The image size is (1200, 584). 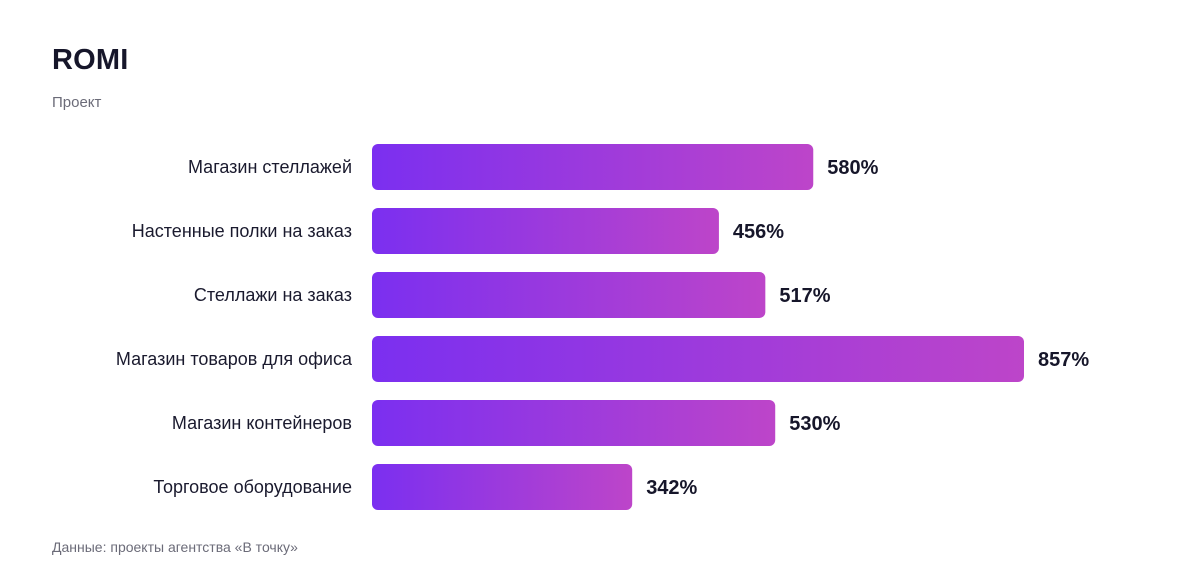 I want to click on category-label: Стеллажи на заказ, so click(x=273, y=295).